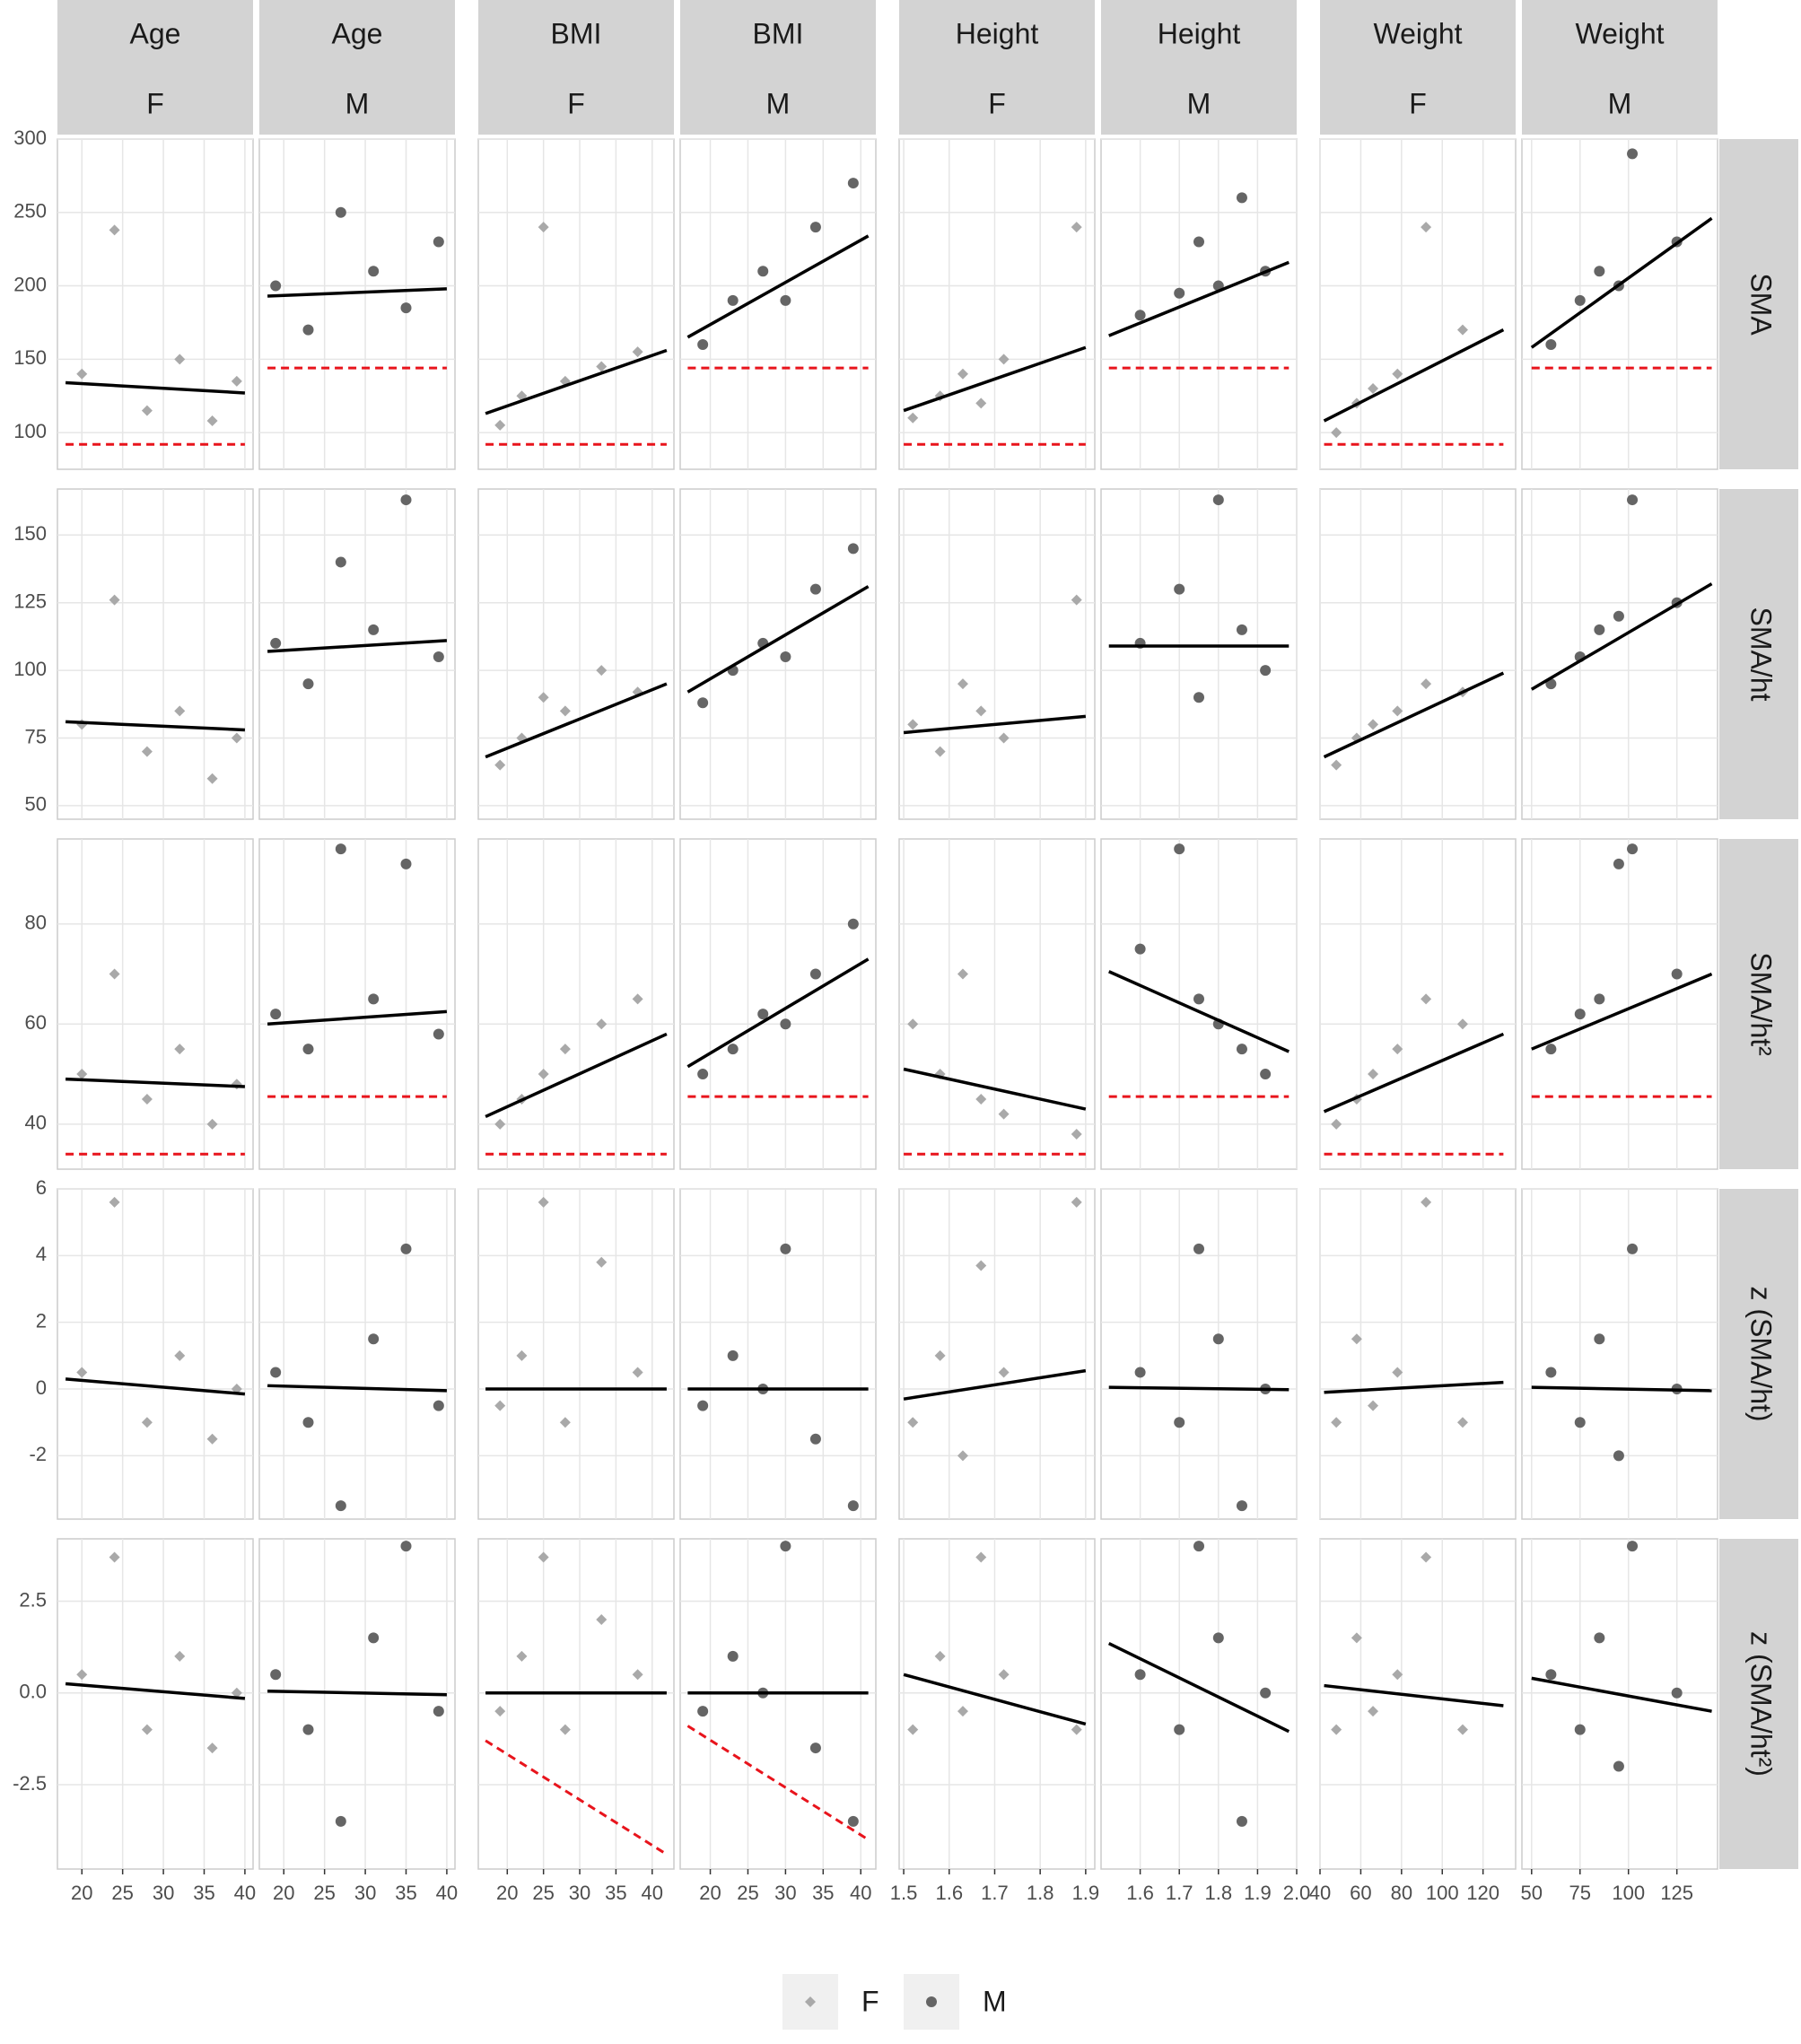 The image size is (1801, 2044). Describe the element at coordinates (324, 1893) in the screenshot. I see `x-tick-label: 25` at that location.